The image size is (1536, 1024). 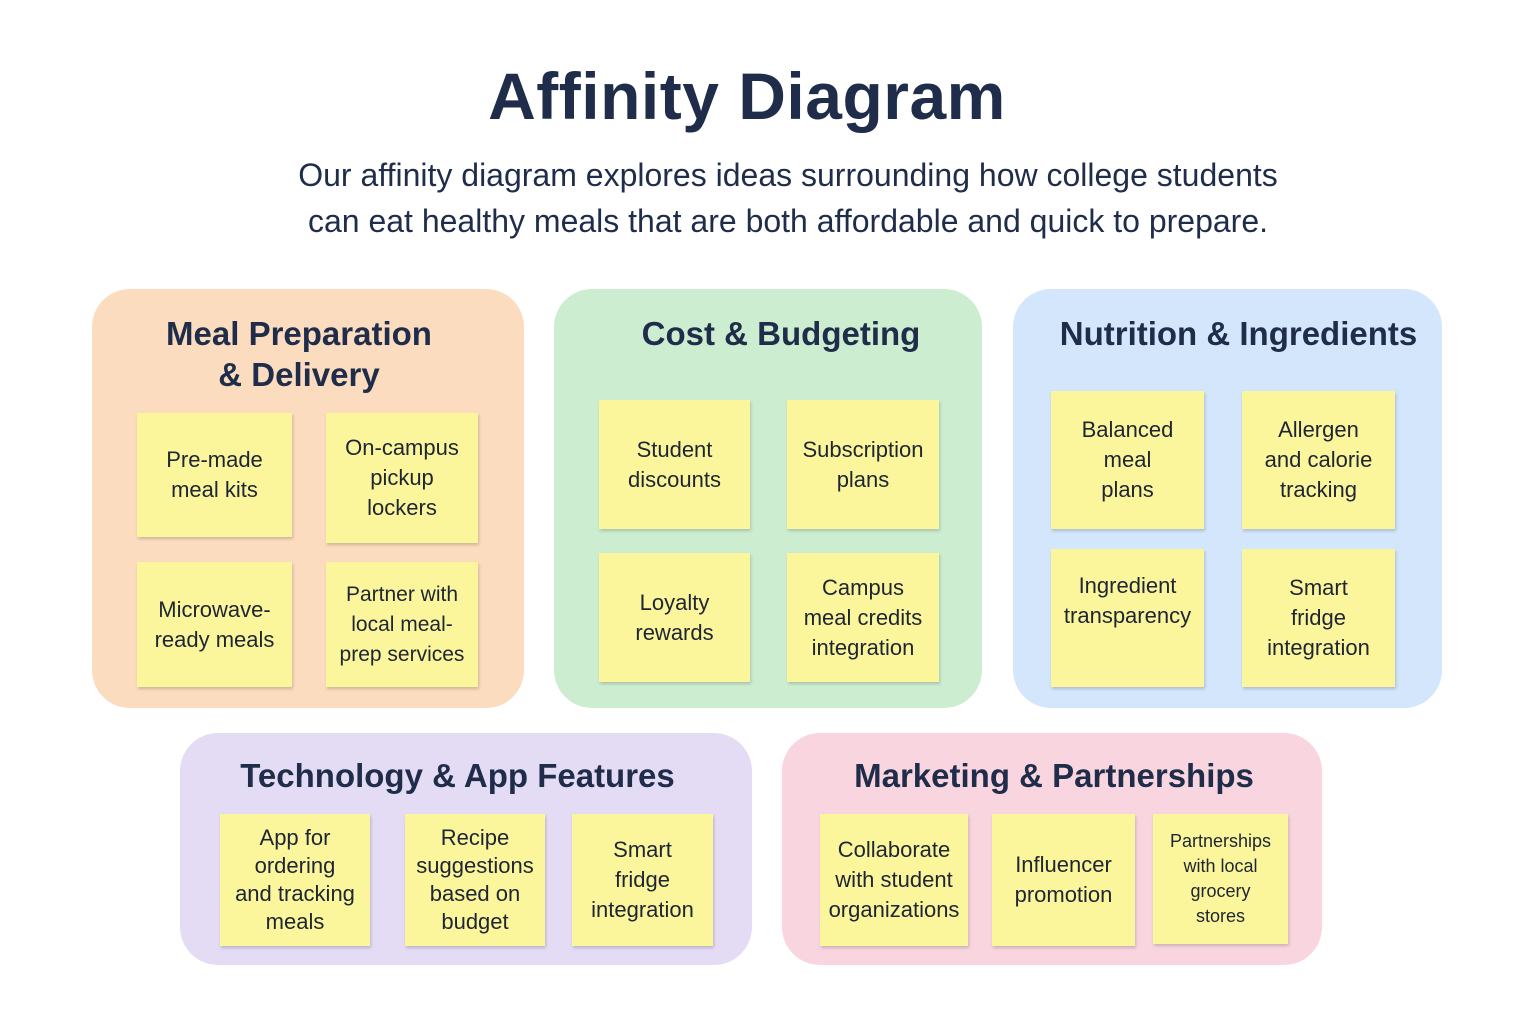 I want to click on sticky-note: Subscription plans, so click(x=863, y=464).